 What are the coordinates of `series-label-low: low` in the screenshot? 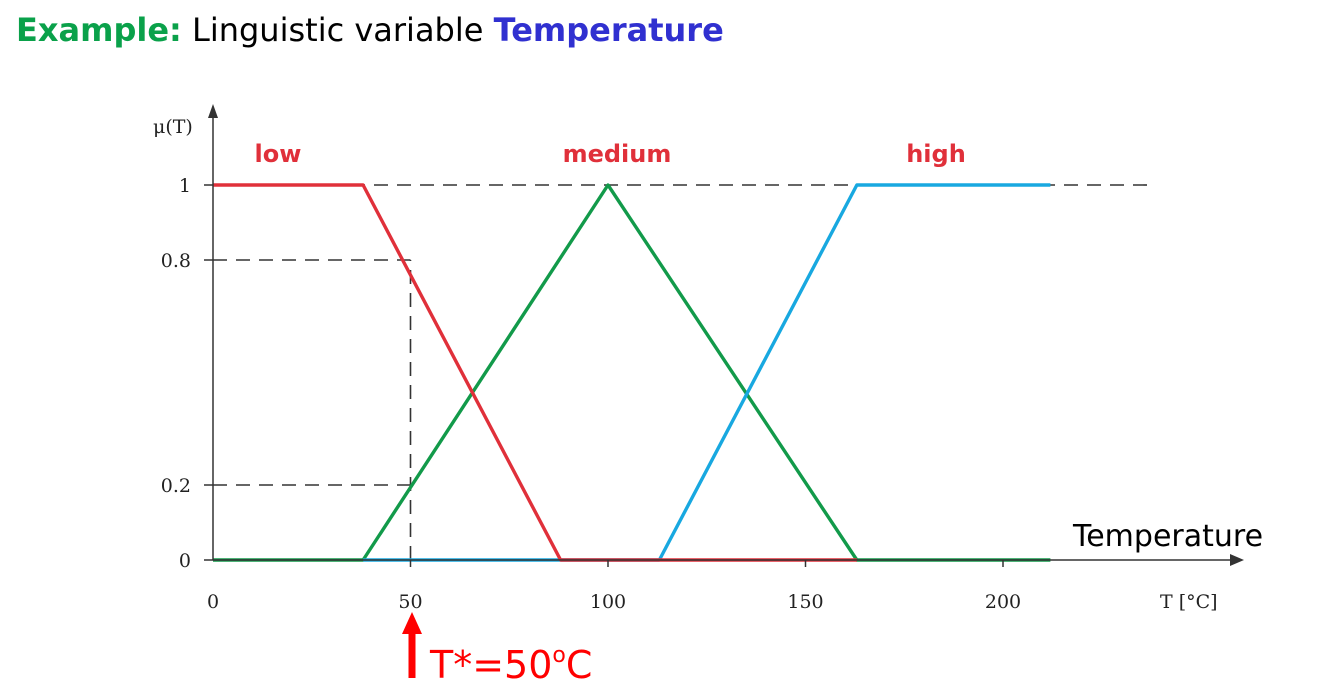 It's located at (278, 154).